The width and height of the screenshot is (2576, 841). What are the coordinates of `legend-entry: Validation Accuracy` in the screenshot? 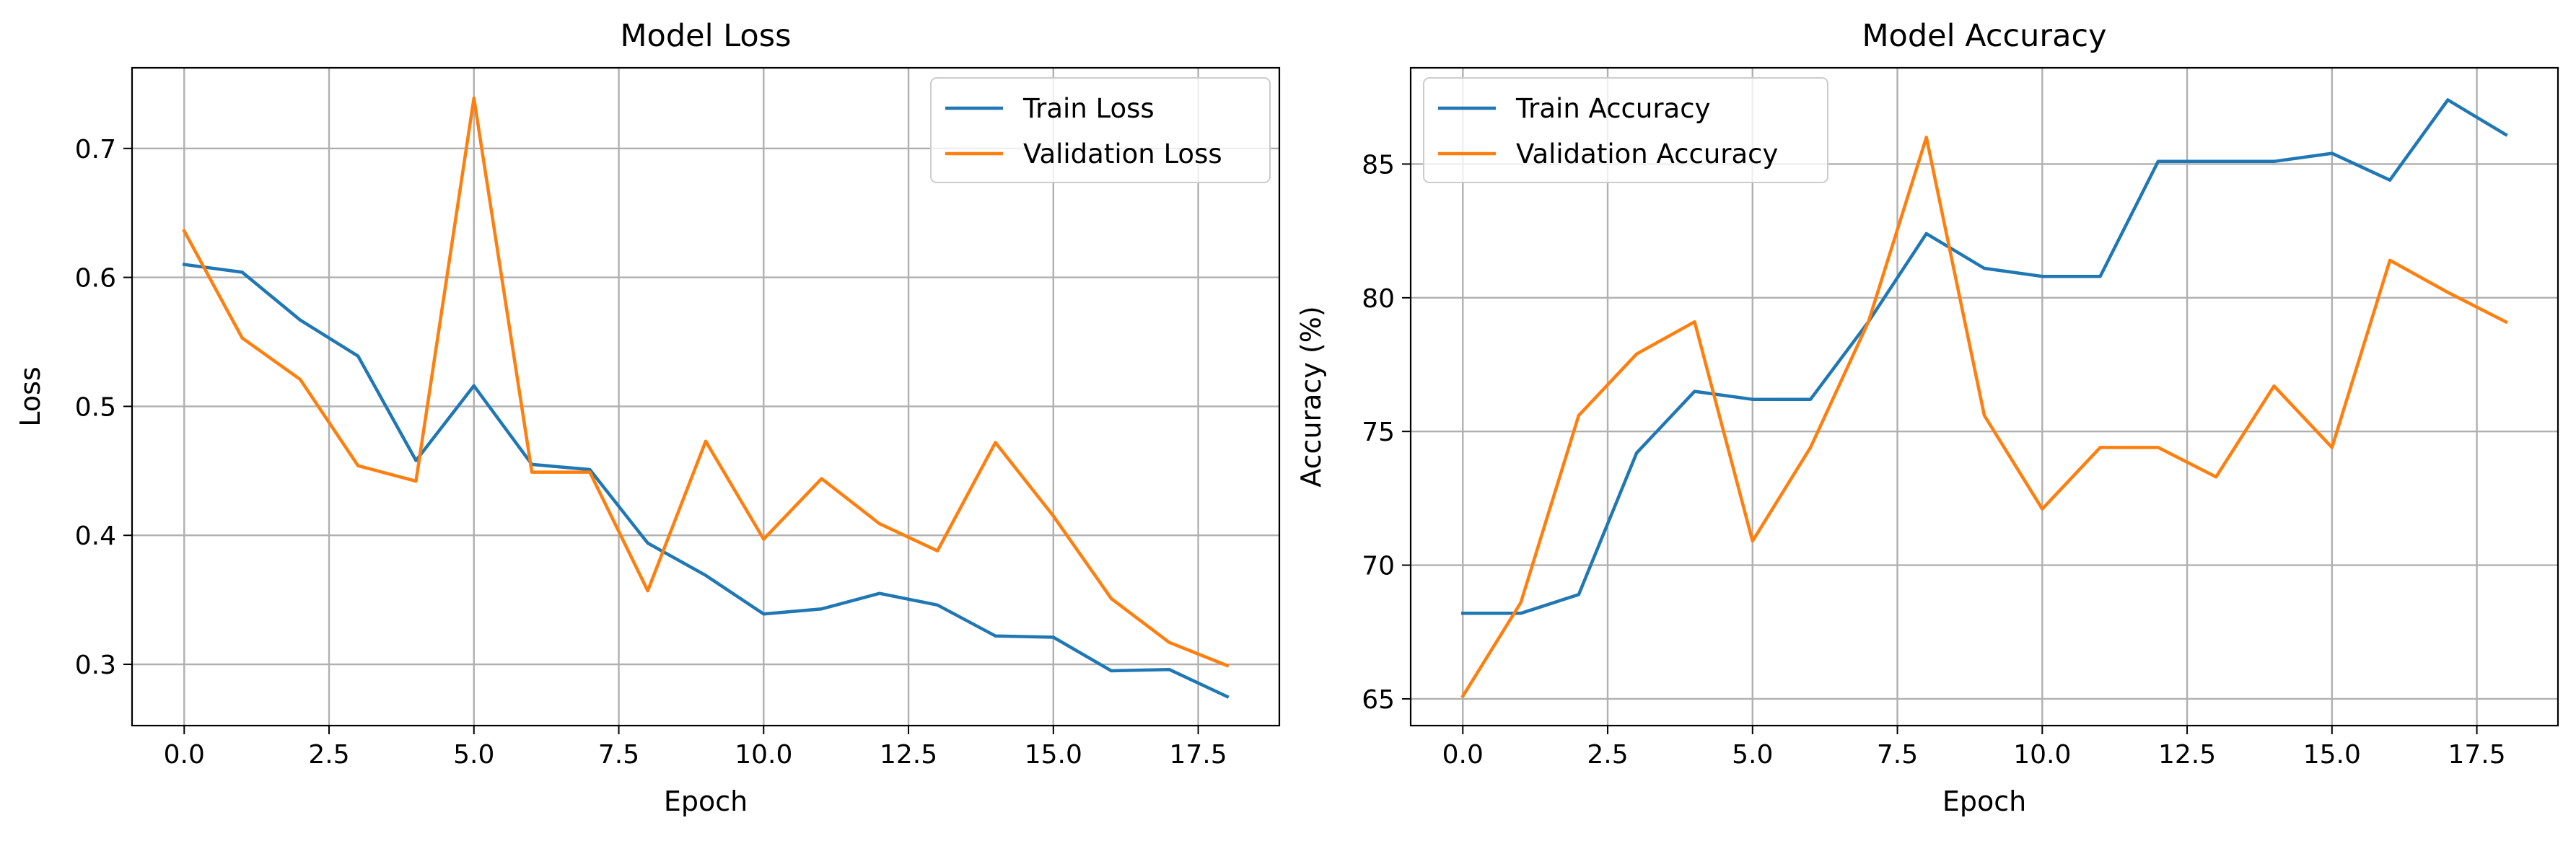 It's located at (1647, 153).